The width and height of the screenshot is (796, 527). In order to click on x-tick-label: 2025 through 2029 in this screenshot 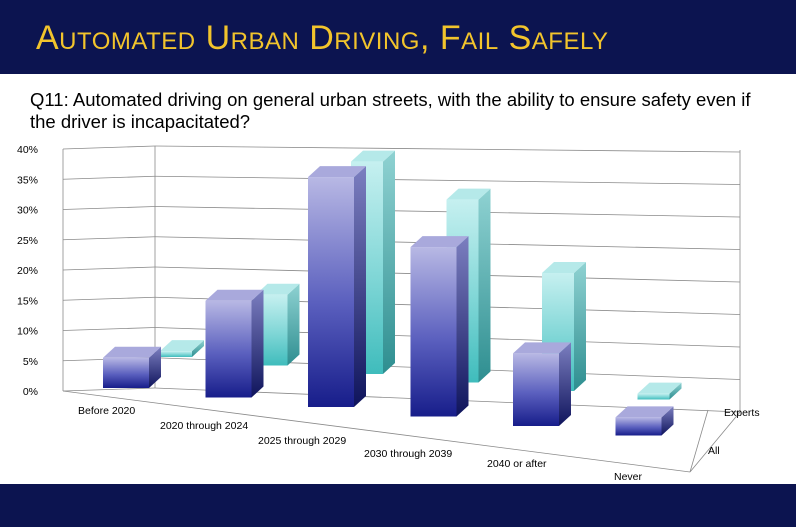, I will do `click(302, 441)`.